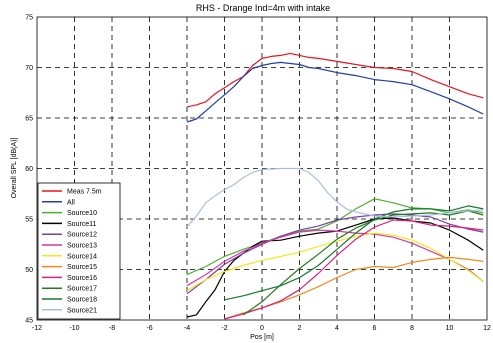  I want to click on x-tick-label: 12, so click(487, 328).